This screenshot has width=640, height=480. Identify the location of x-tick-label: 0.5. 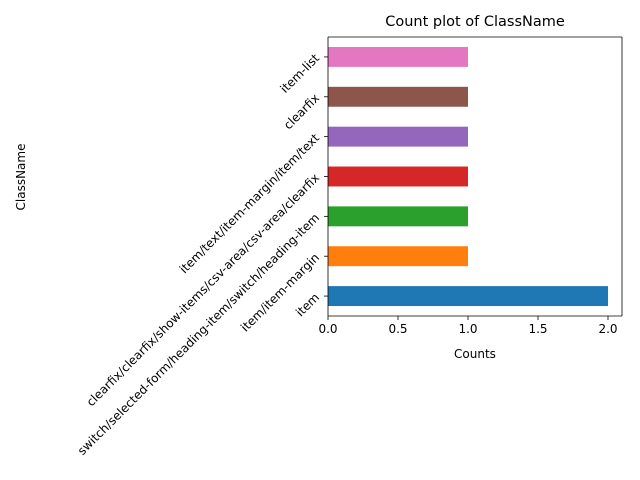
(397, 329).